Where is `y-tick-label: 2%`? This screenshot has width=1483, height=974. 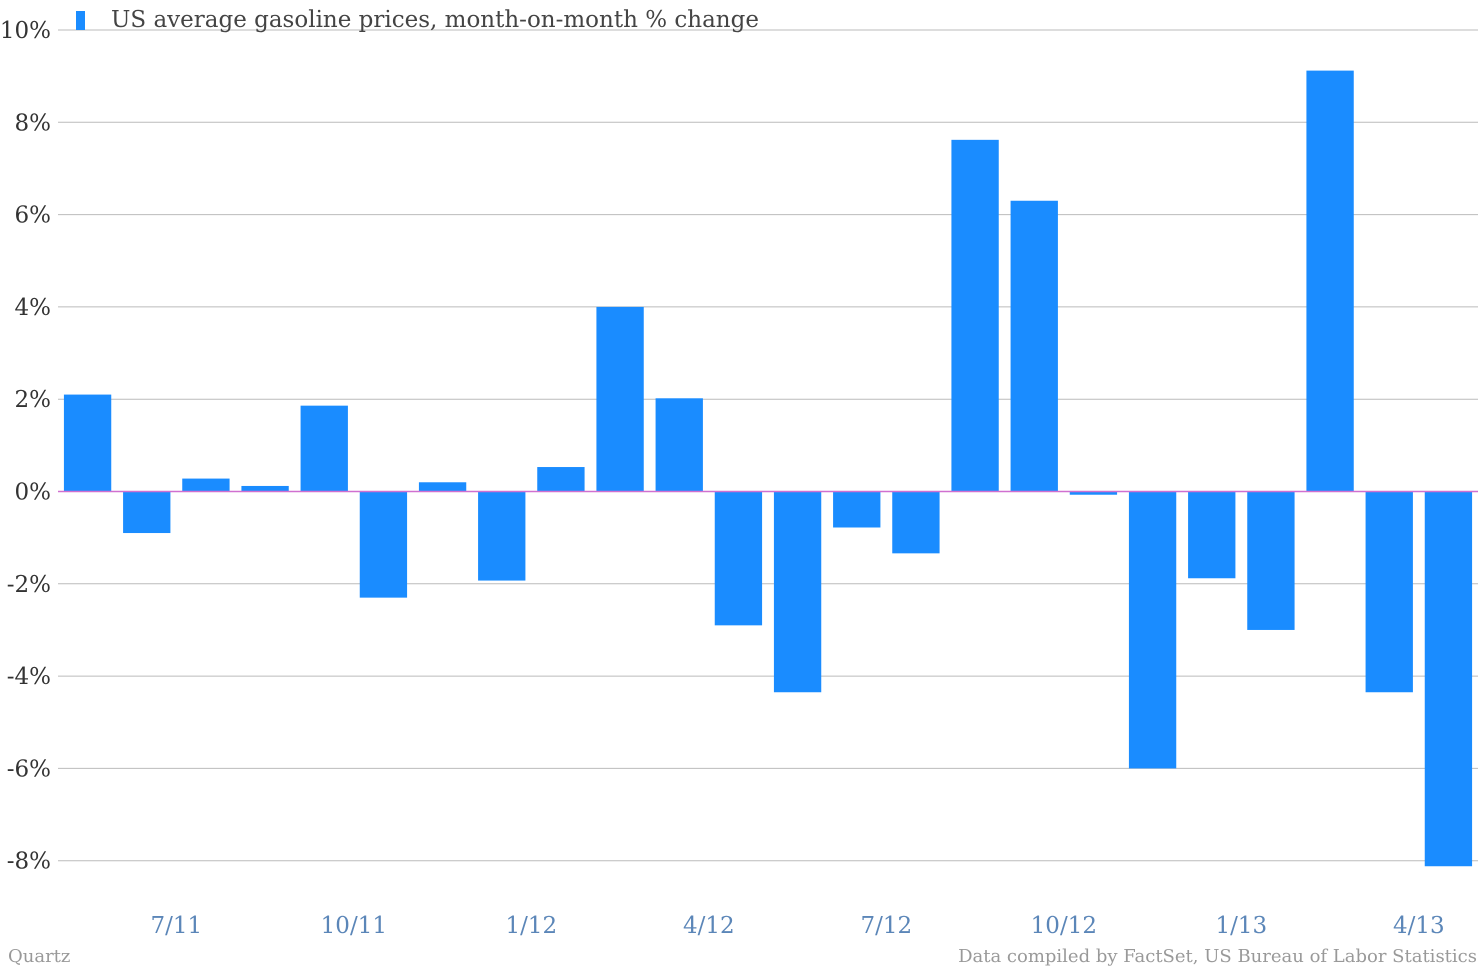
y-tick-label: 2% is located at coordinates (33, 400).